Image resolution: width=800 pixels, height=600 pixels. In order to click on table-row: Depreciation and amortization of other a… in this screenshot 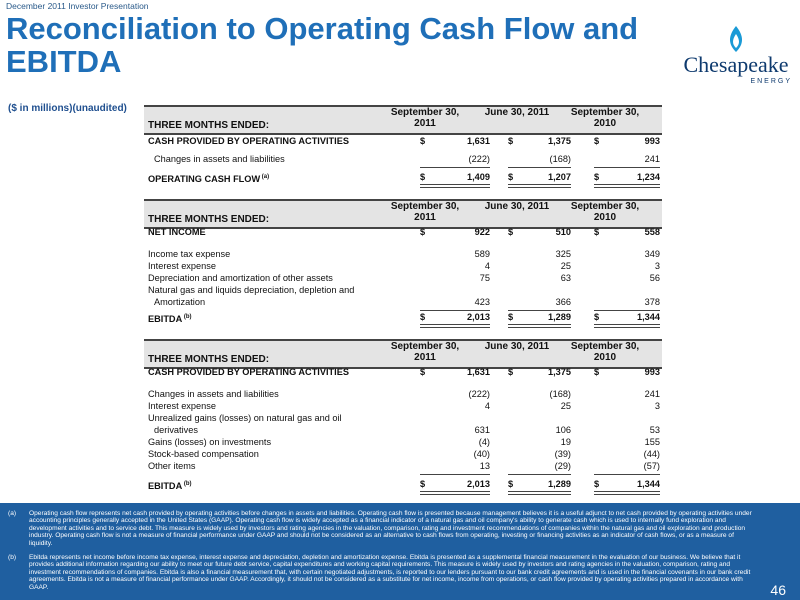, I will do `click(403, 278)`.